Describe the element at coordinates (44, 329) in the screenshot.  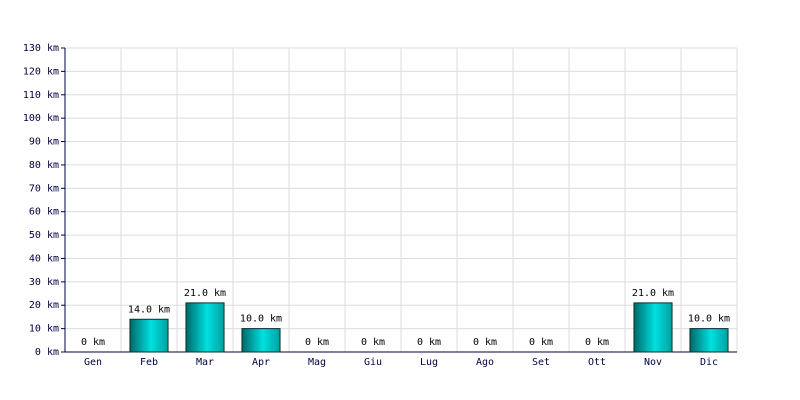
I see `y-tick-label: 10 km` at that location.